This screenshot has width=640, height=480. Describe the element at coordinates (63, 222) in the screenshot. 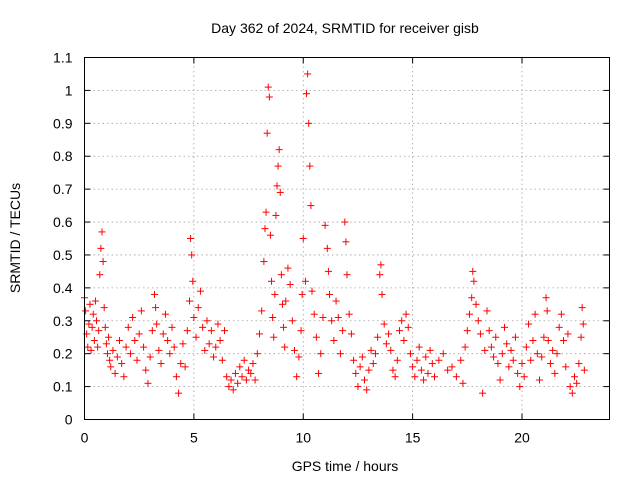

I see `y-tick-label: 0.6` at that location.